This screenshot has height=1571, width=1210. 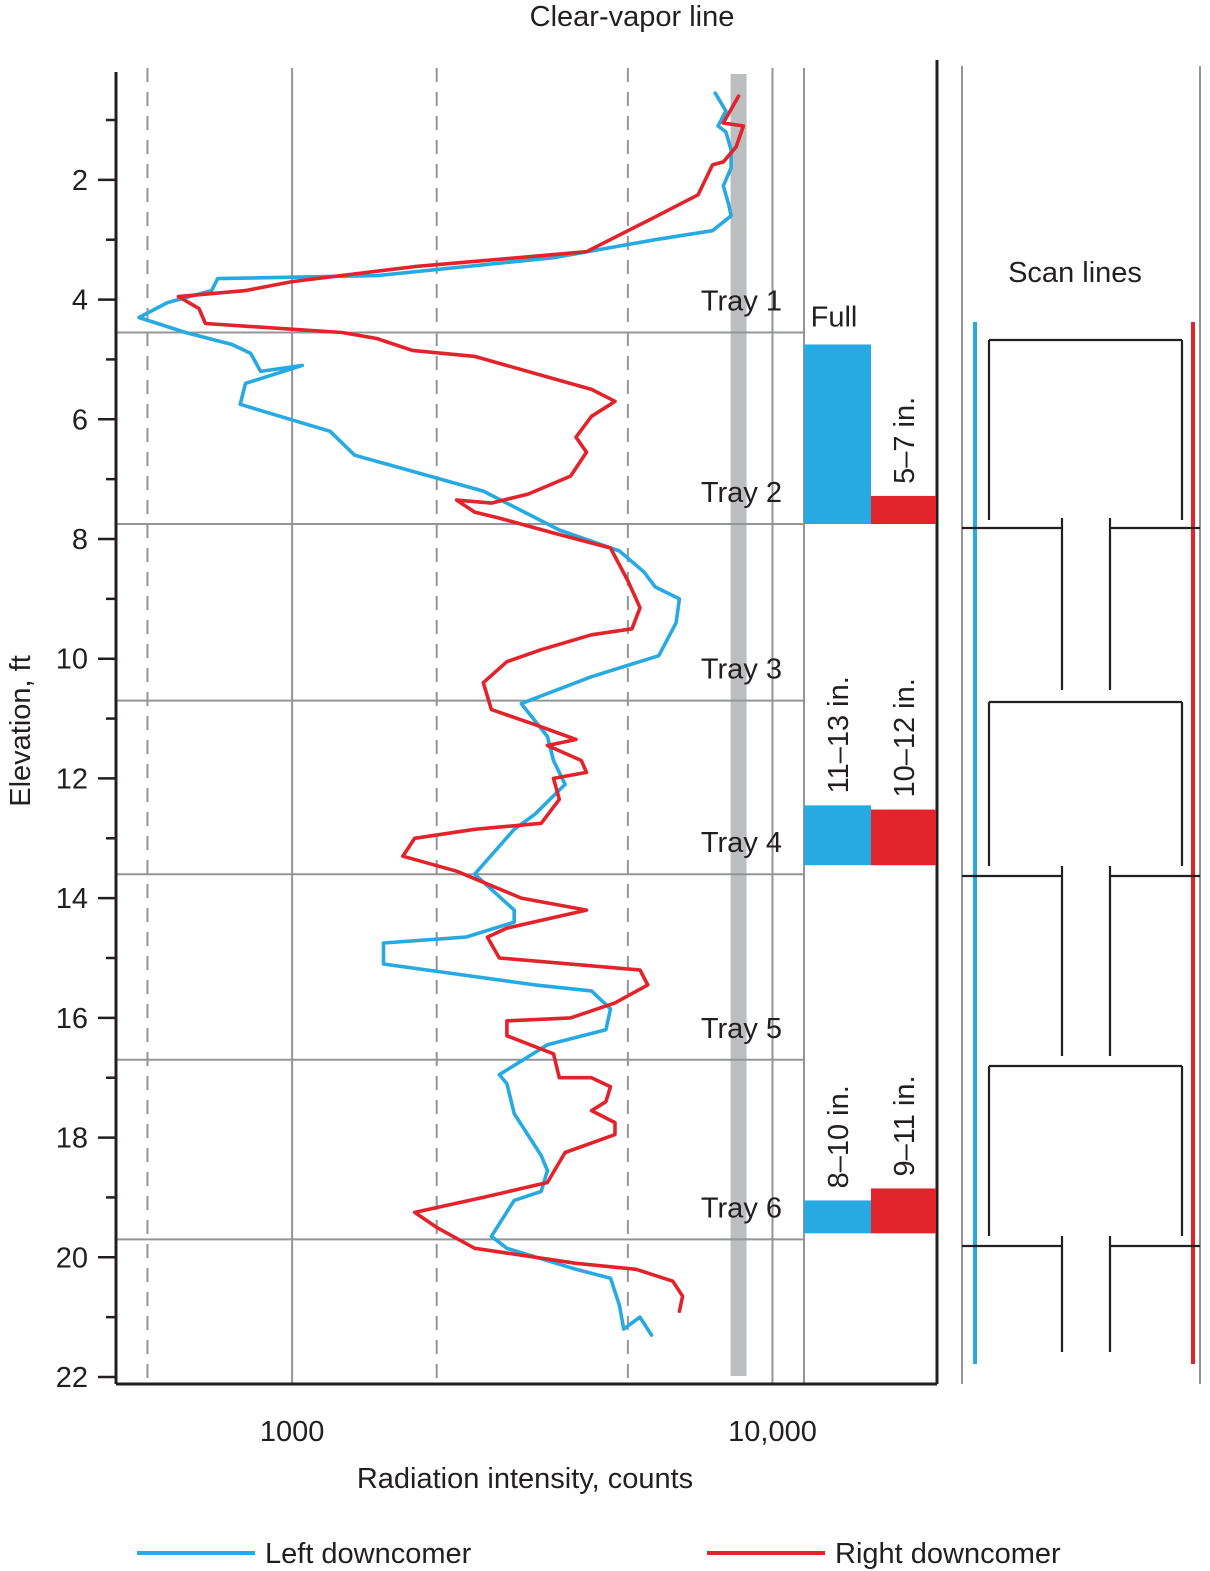 What do you see at coordinates (905, 1125) in the screenshot?
I see `right-level-label: 9–11 in.` at bounding box center [905, 1125].